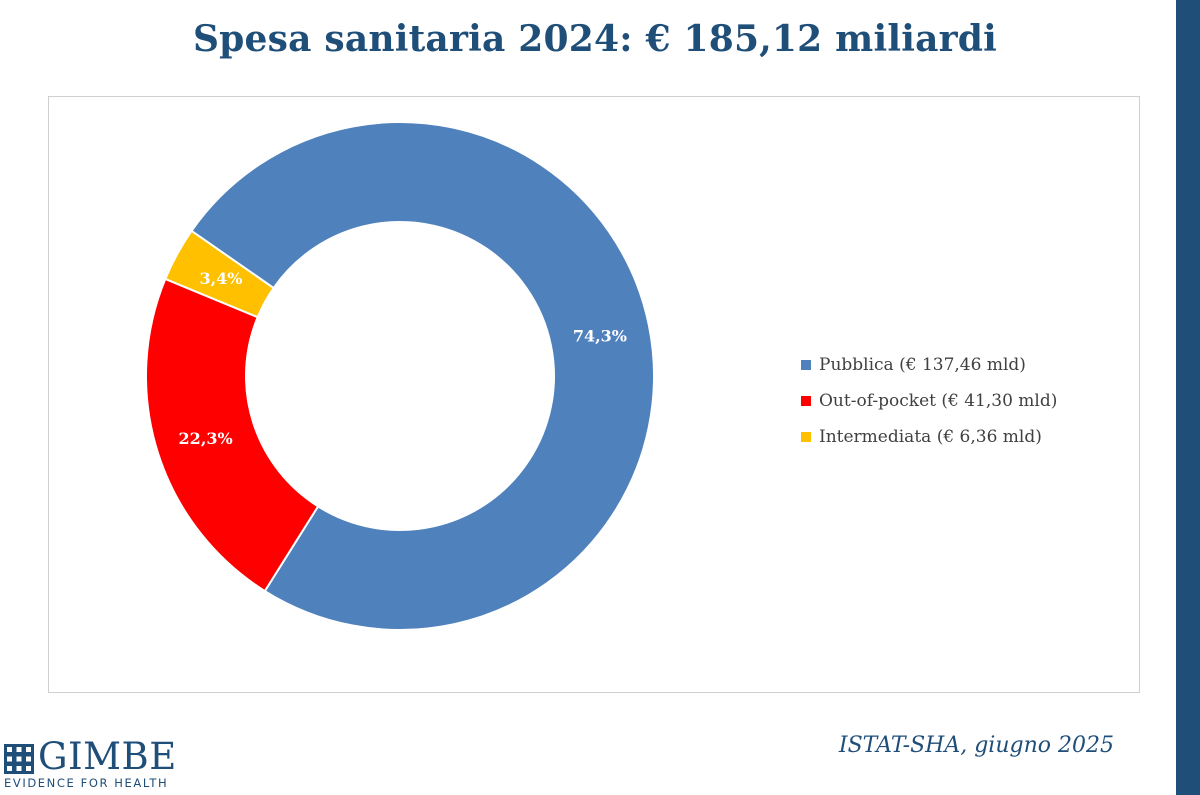 This screenshot has width=1200, height=795. I want to click on legend-swatch-out-of-pocket, so click(806, 401).